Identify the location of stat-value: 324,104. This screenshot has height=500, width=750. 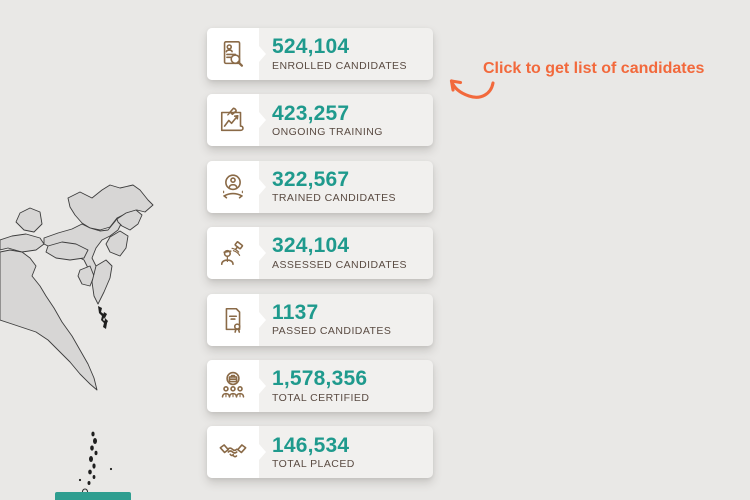
(311, 246).